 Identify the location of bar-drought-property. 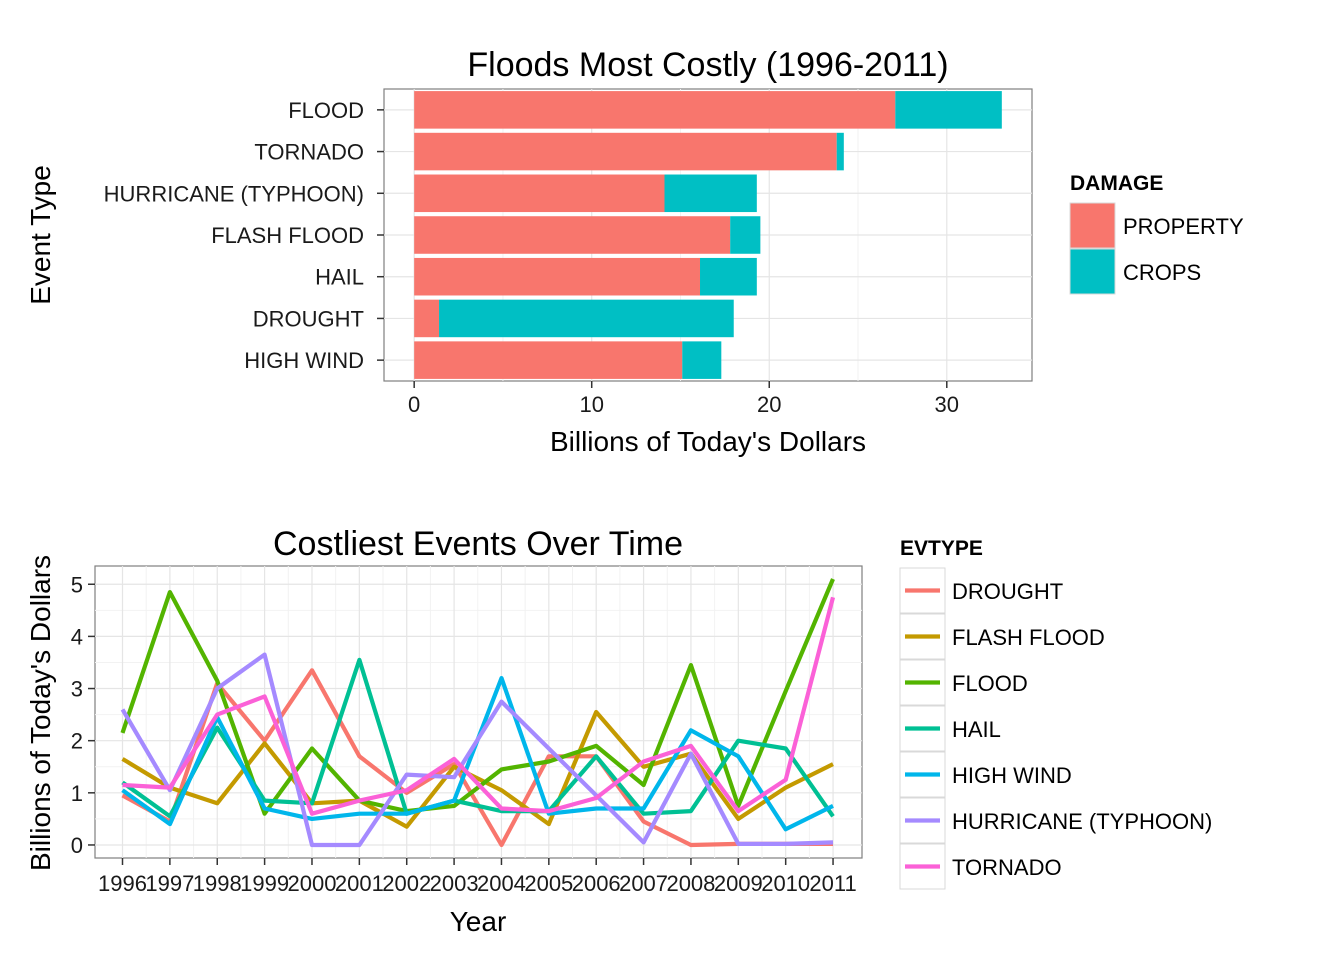
(427, 318).